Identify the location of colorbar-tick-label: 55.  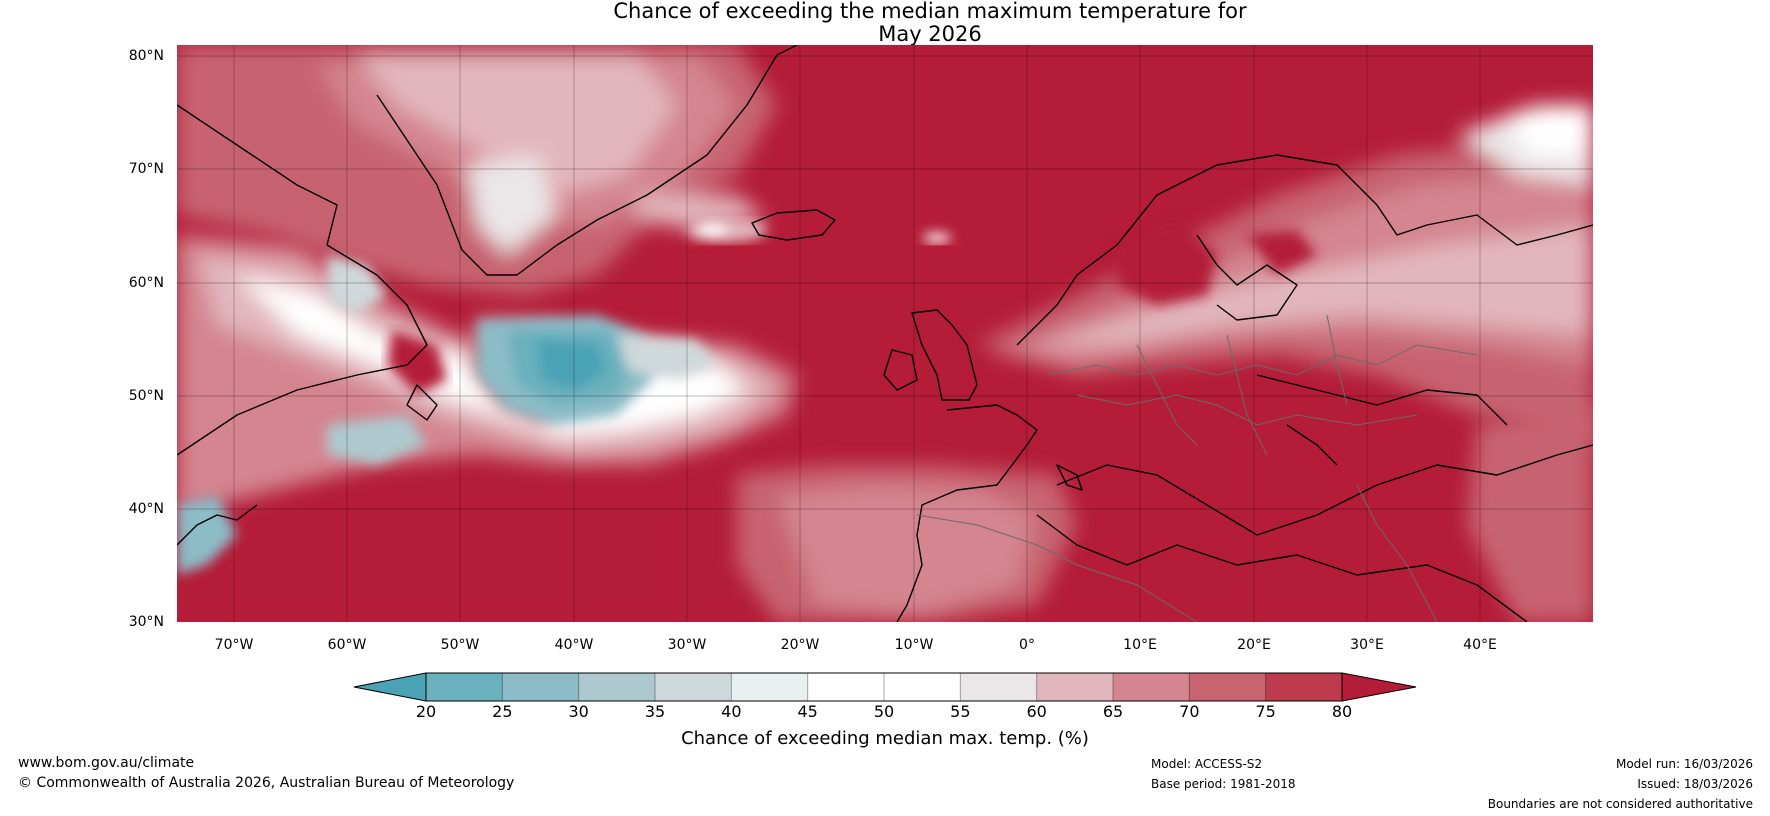
(960, 711).